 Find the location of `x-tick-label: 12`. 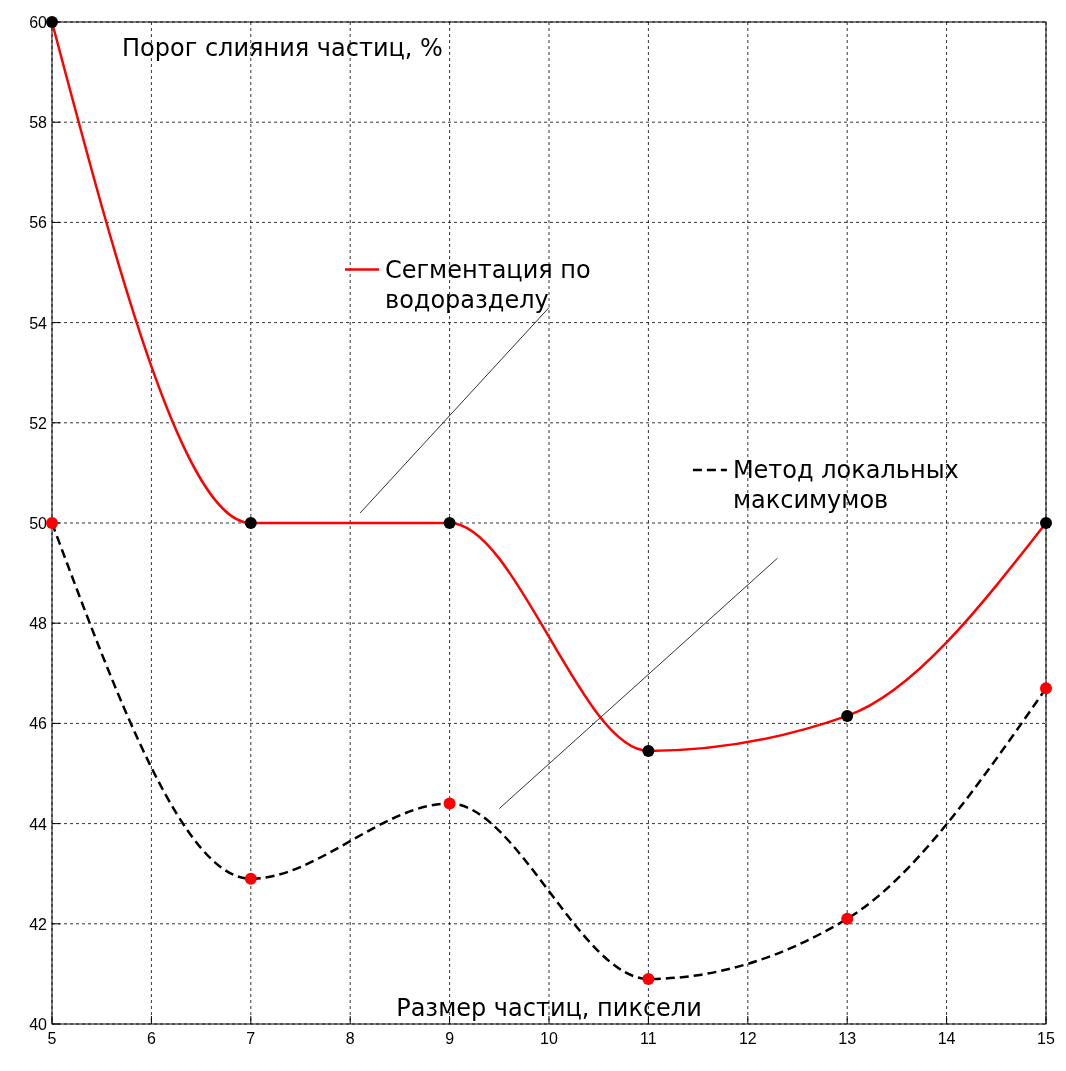

x-tick-label: 12 is located at coordinates (747, 1038).